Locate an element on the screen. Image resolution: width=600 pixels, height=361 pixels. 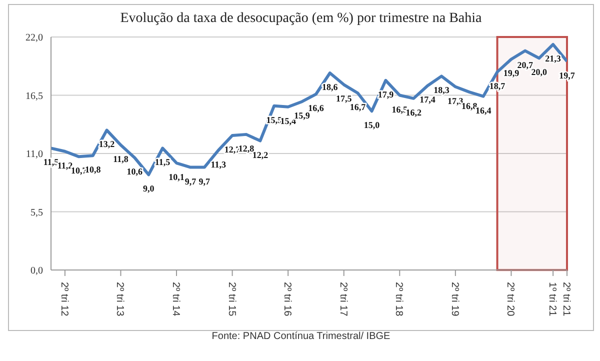
y-tick-label: 16,5 is located at coordinates (34, 96).